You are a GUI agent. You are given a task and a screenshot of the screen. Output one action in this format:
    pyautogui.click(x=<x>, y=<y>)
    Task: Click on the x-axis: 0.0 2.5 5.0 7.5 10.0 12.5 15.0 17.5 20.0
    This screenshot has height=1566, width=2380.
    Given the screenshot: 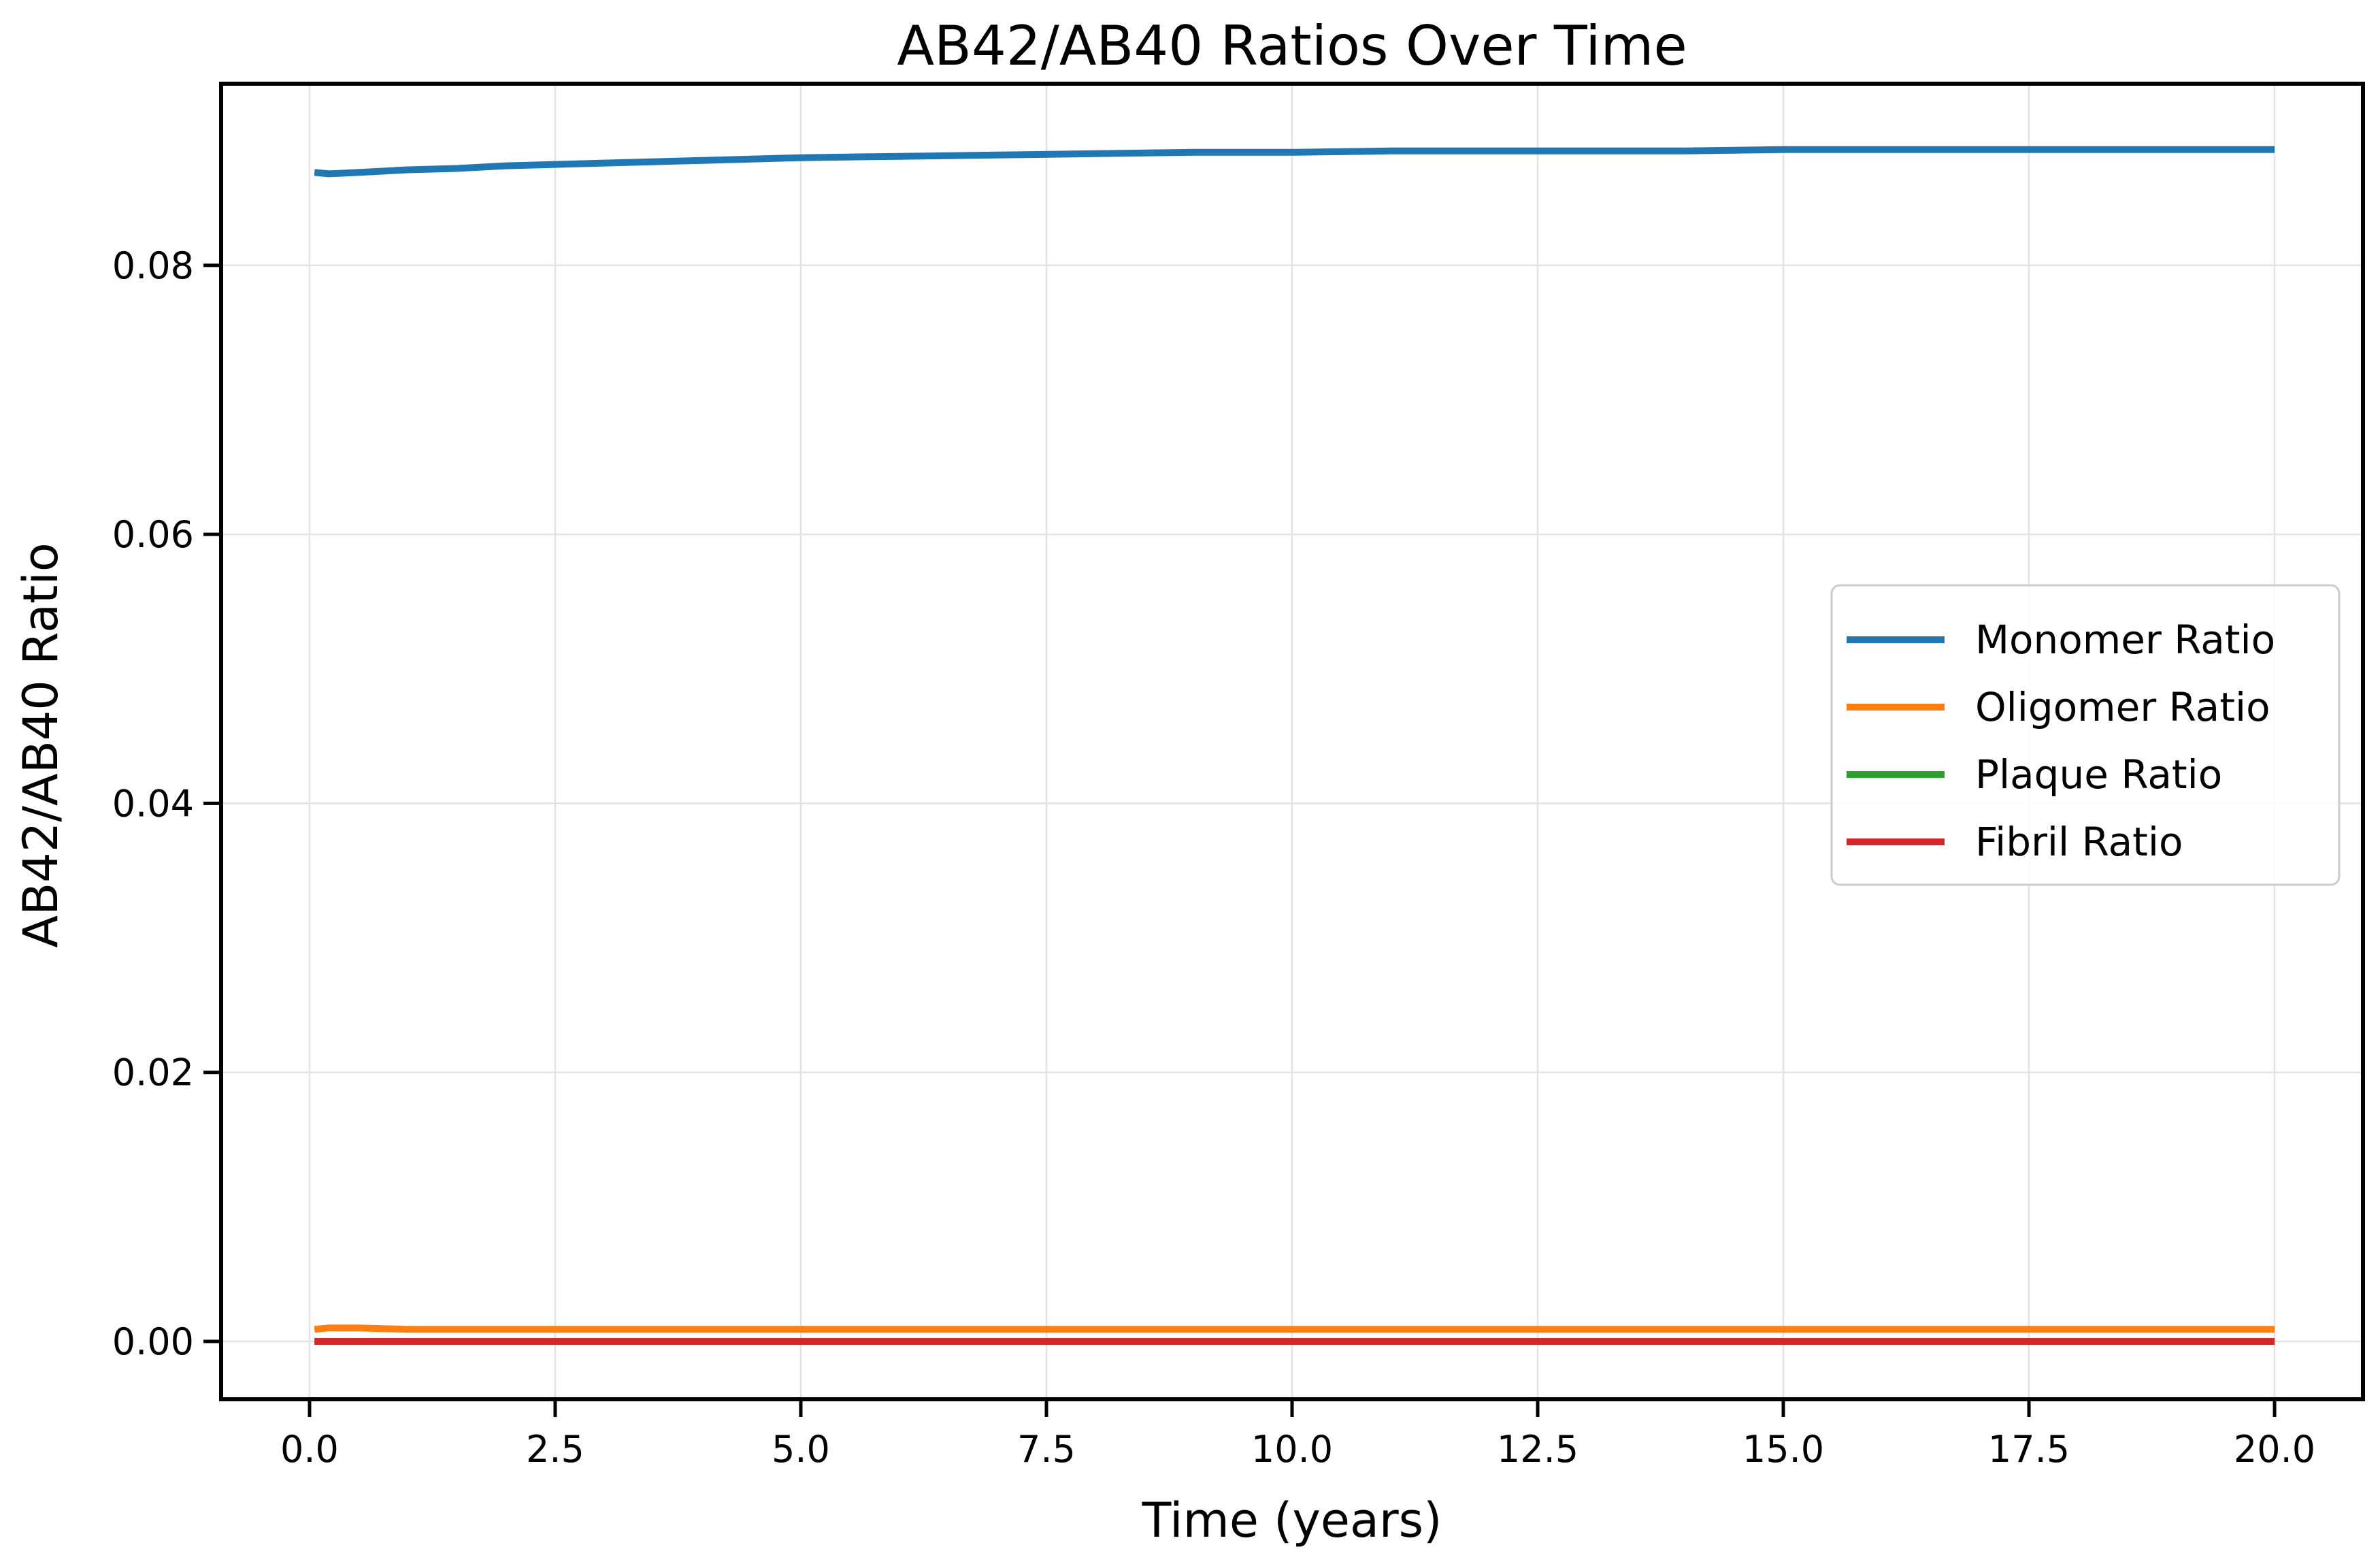 What is the action you would take?
    pyautogui.click(x=1297, y=1435)
    